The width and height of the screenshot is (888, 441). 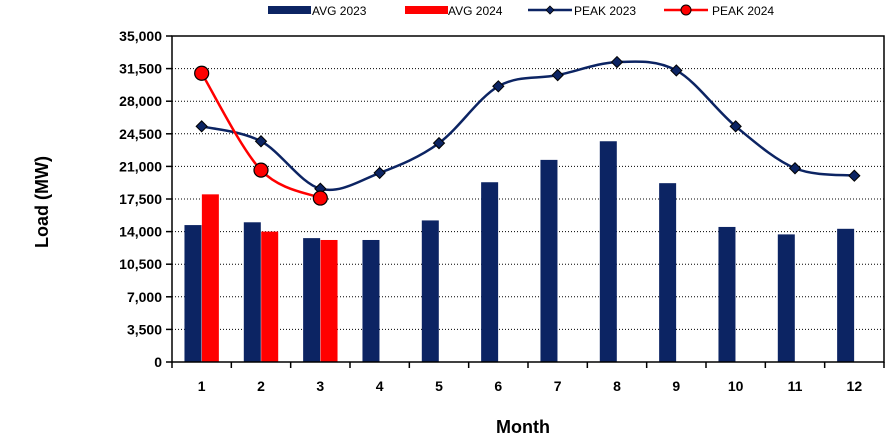 What do you see at coordinates (339, 11) in the screenshot?
I see `legend-label-avg-2023: AVG 2023` at bounding box center [339, 11].